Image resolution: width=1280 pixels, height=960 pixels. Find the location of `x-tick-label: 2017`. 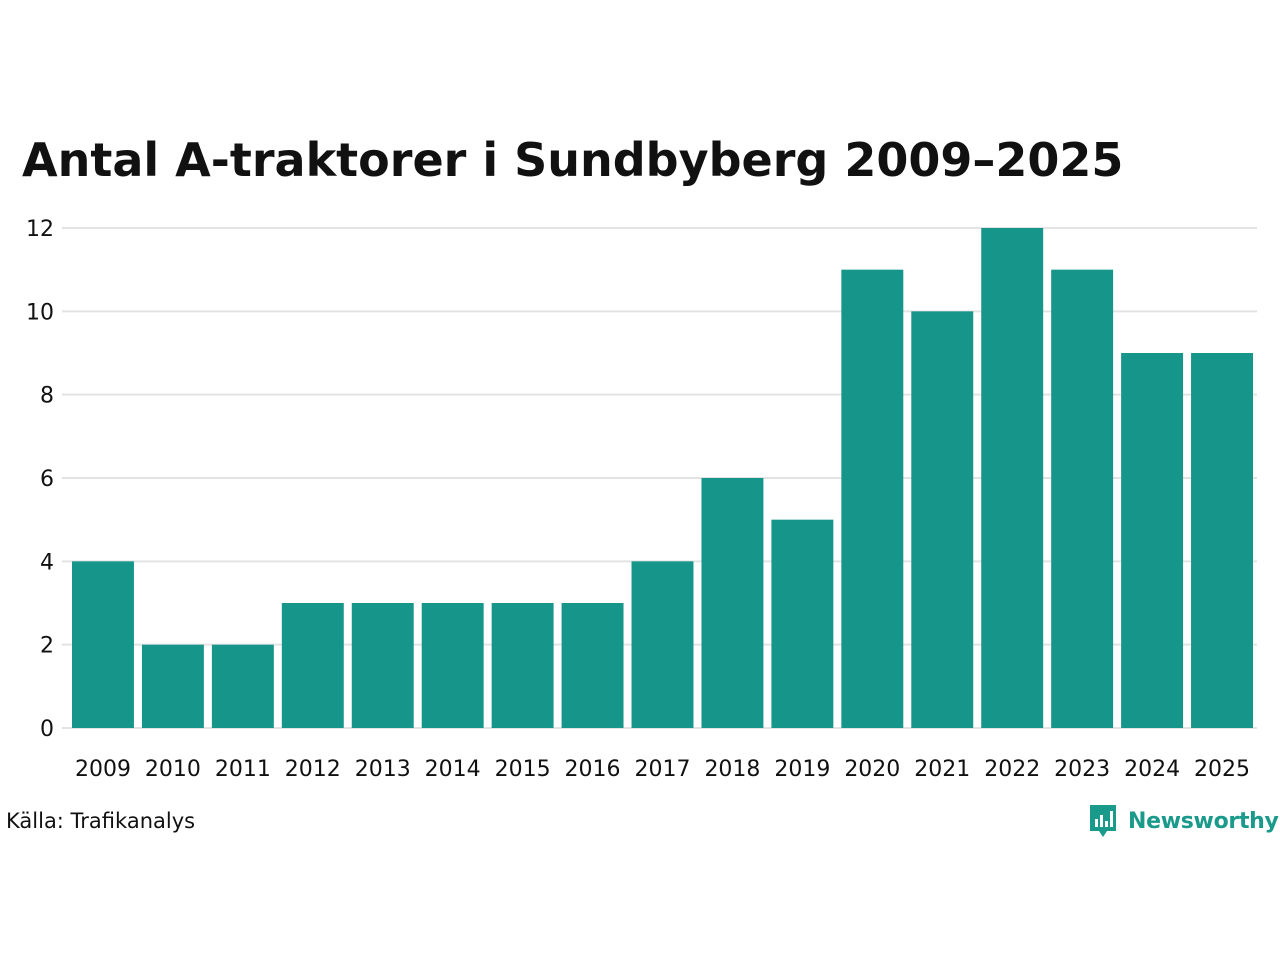

x-tick-label: 2017 is located at coordinates (663, 769).